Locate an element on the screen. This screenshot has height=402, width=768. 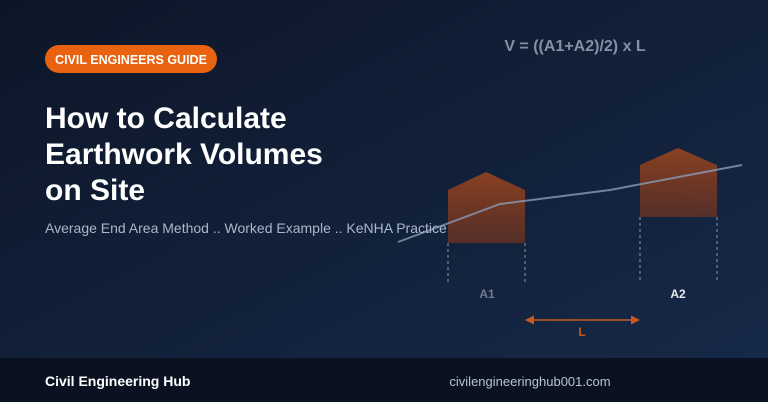
footer-bar is located at coordinates (384, 380).